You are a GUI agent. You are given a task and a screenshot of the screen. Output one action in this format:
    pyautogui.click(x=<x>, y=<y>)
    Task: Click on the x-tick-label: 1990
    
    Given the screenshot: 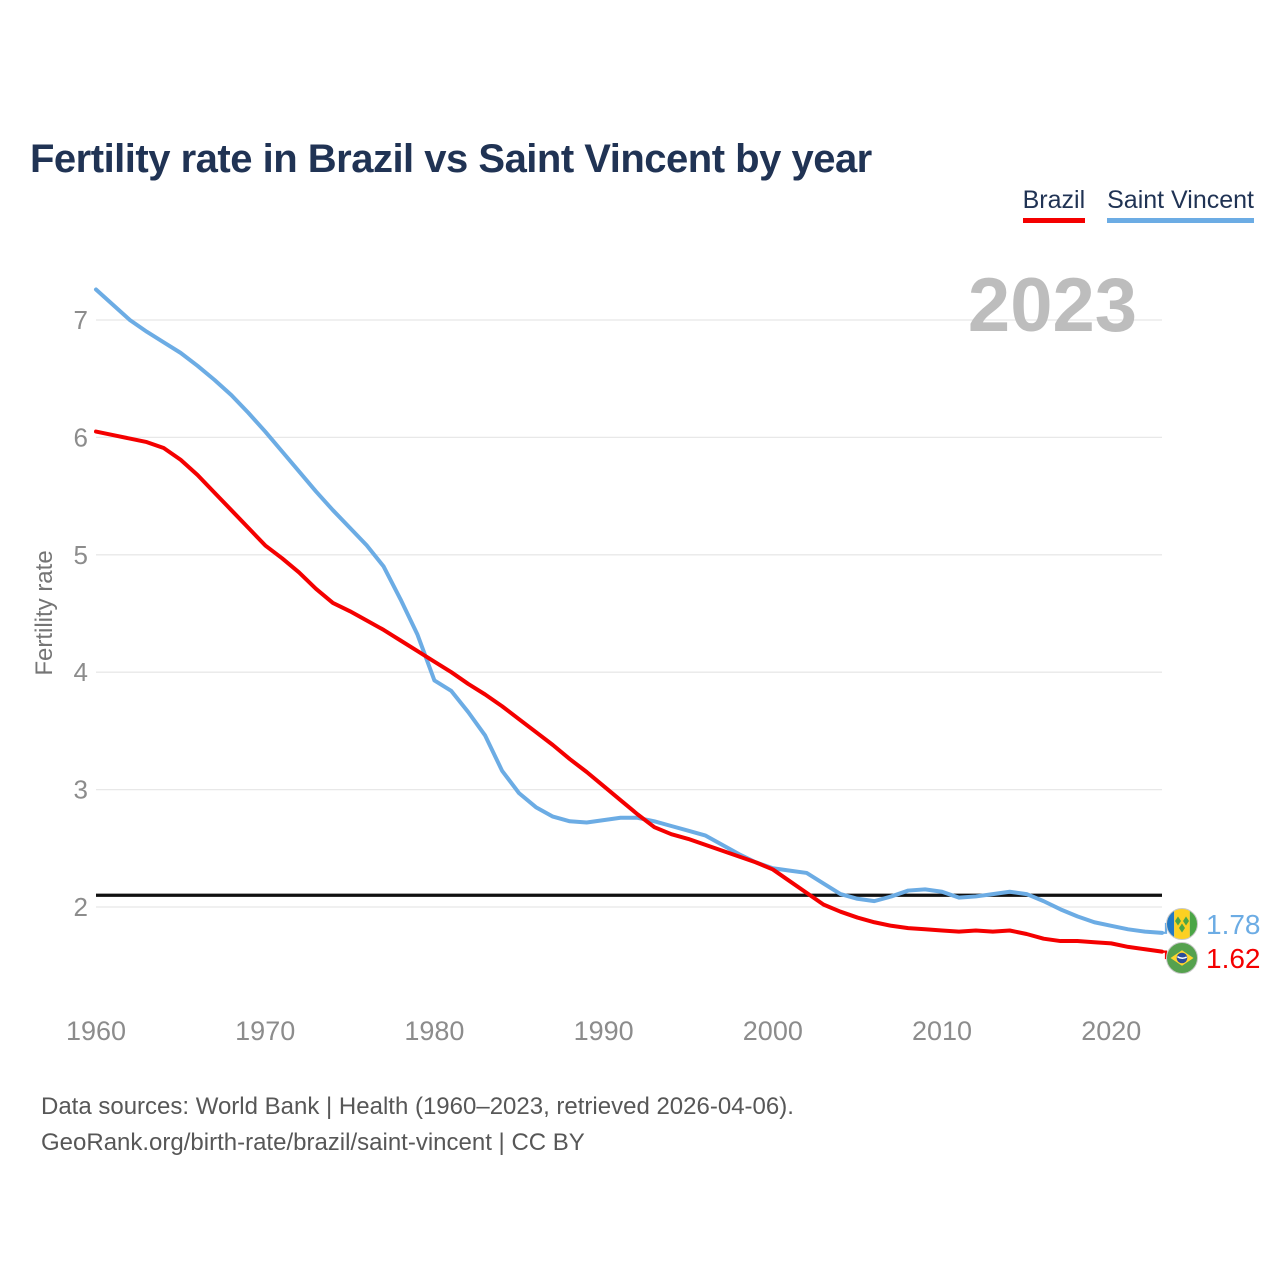 What is the action you would take?
    pyautogui.click(x=604, y=1031)
    